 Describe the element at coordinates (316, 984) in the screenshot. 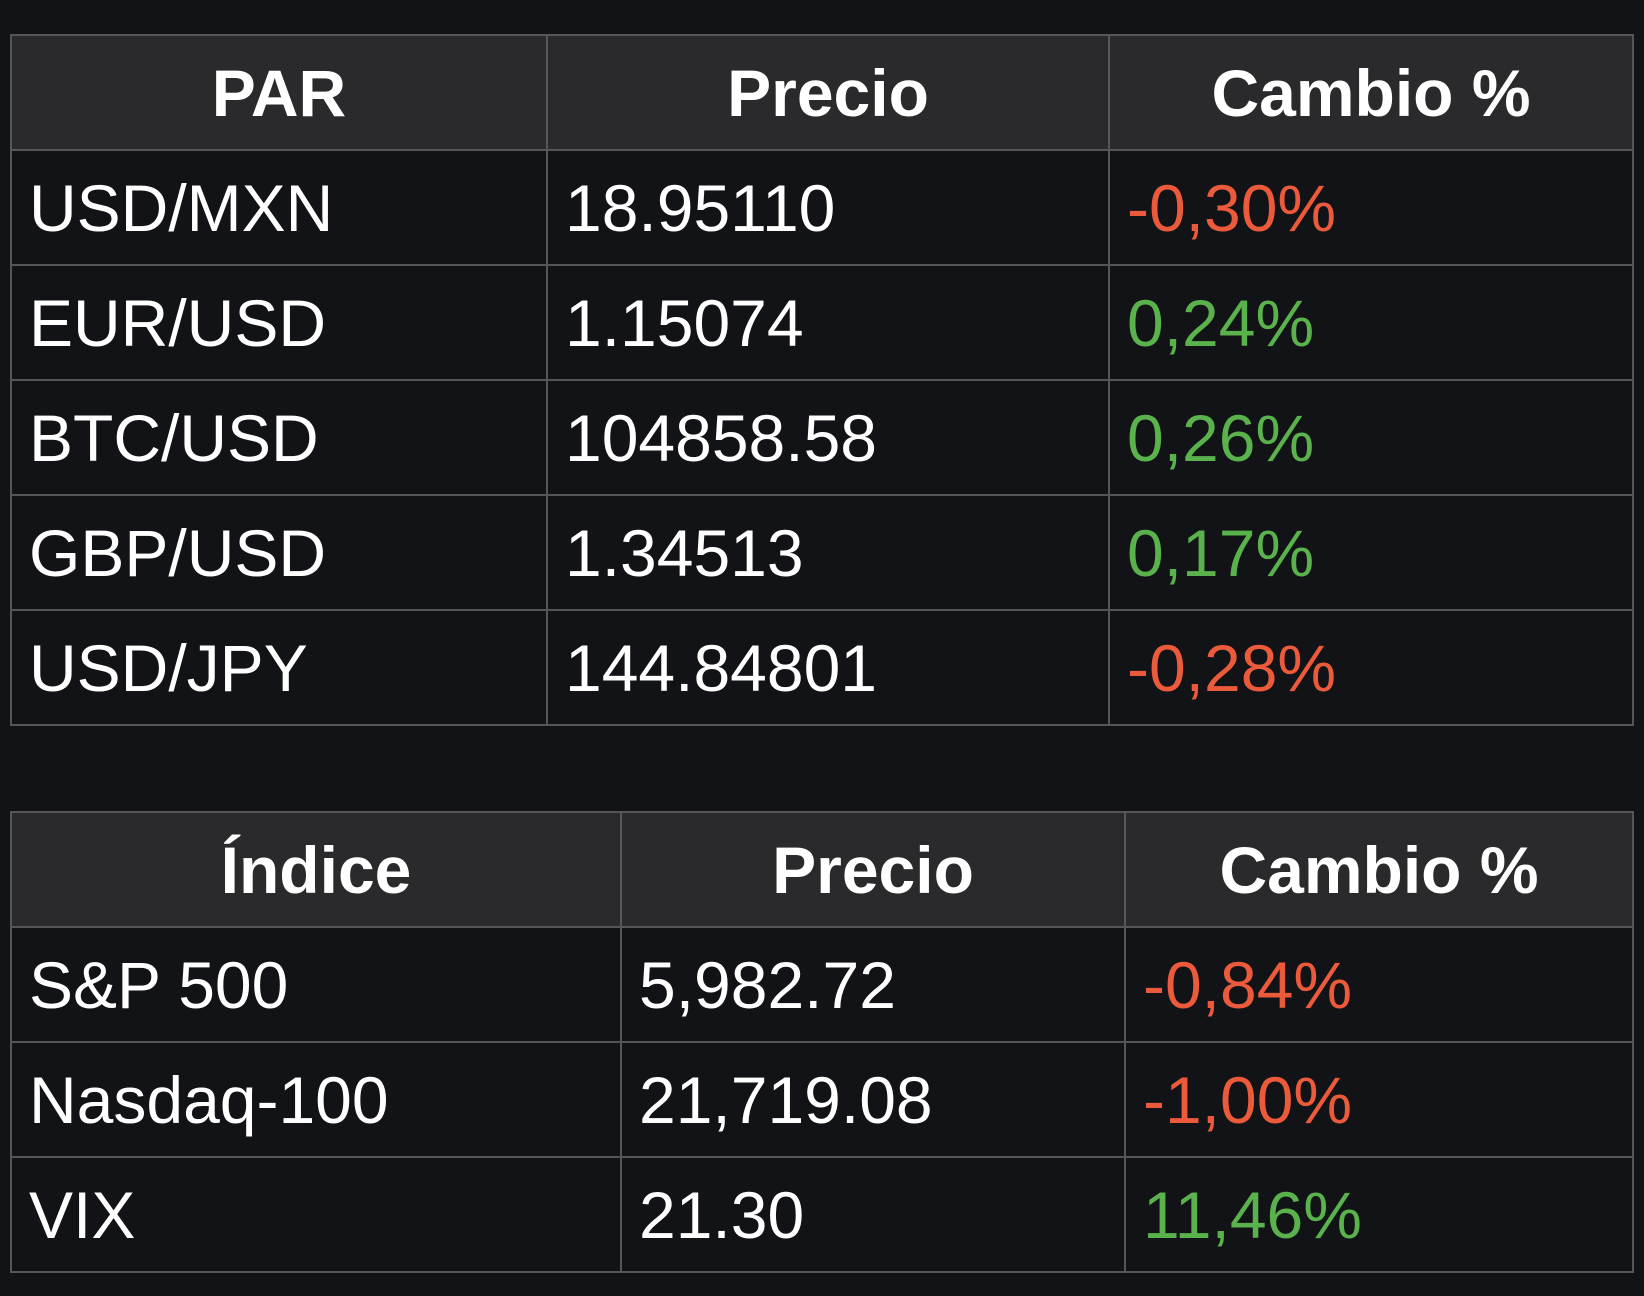

I see `index-name: S&P 500` at that location.